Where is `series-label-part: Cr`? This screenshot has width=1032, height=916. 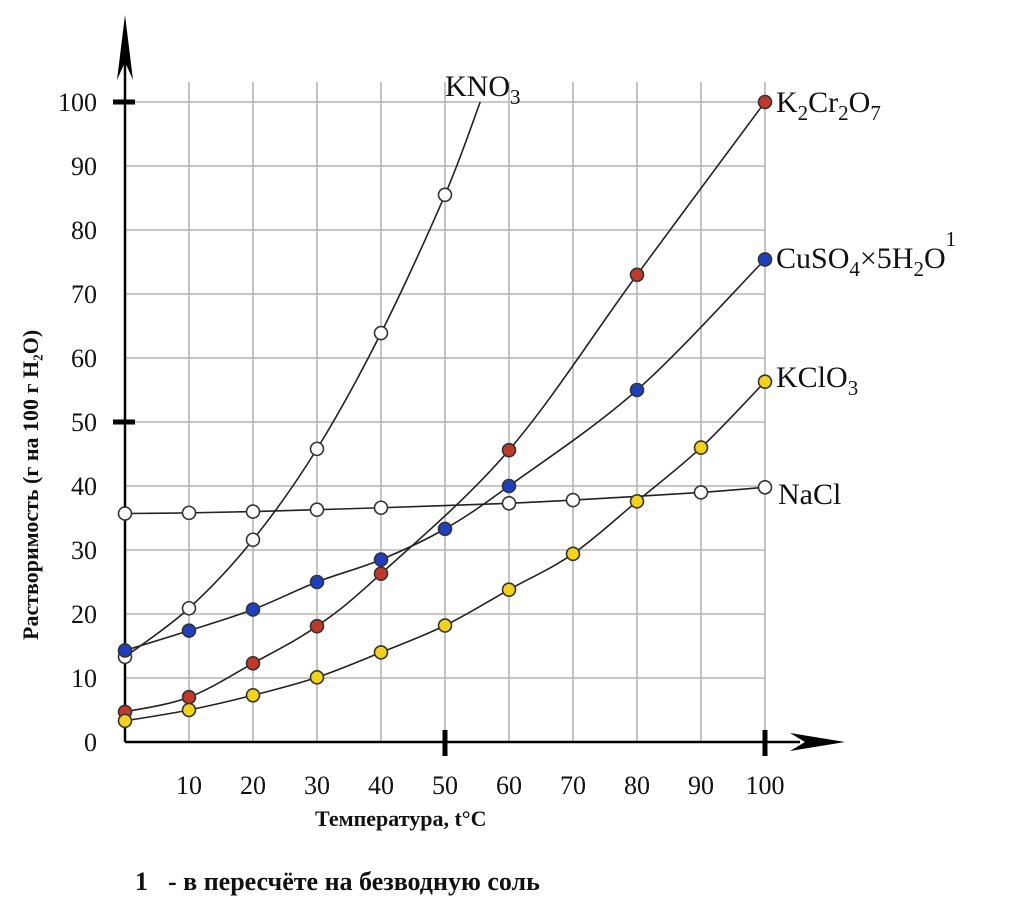 series-label-part: Cr is located at coordinates (823, 102).